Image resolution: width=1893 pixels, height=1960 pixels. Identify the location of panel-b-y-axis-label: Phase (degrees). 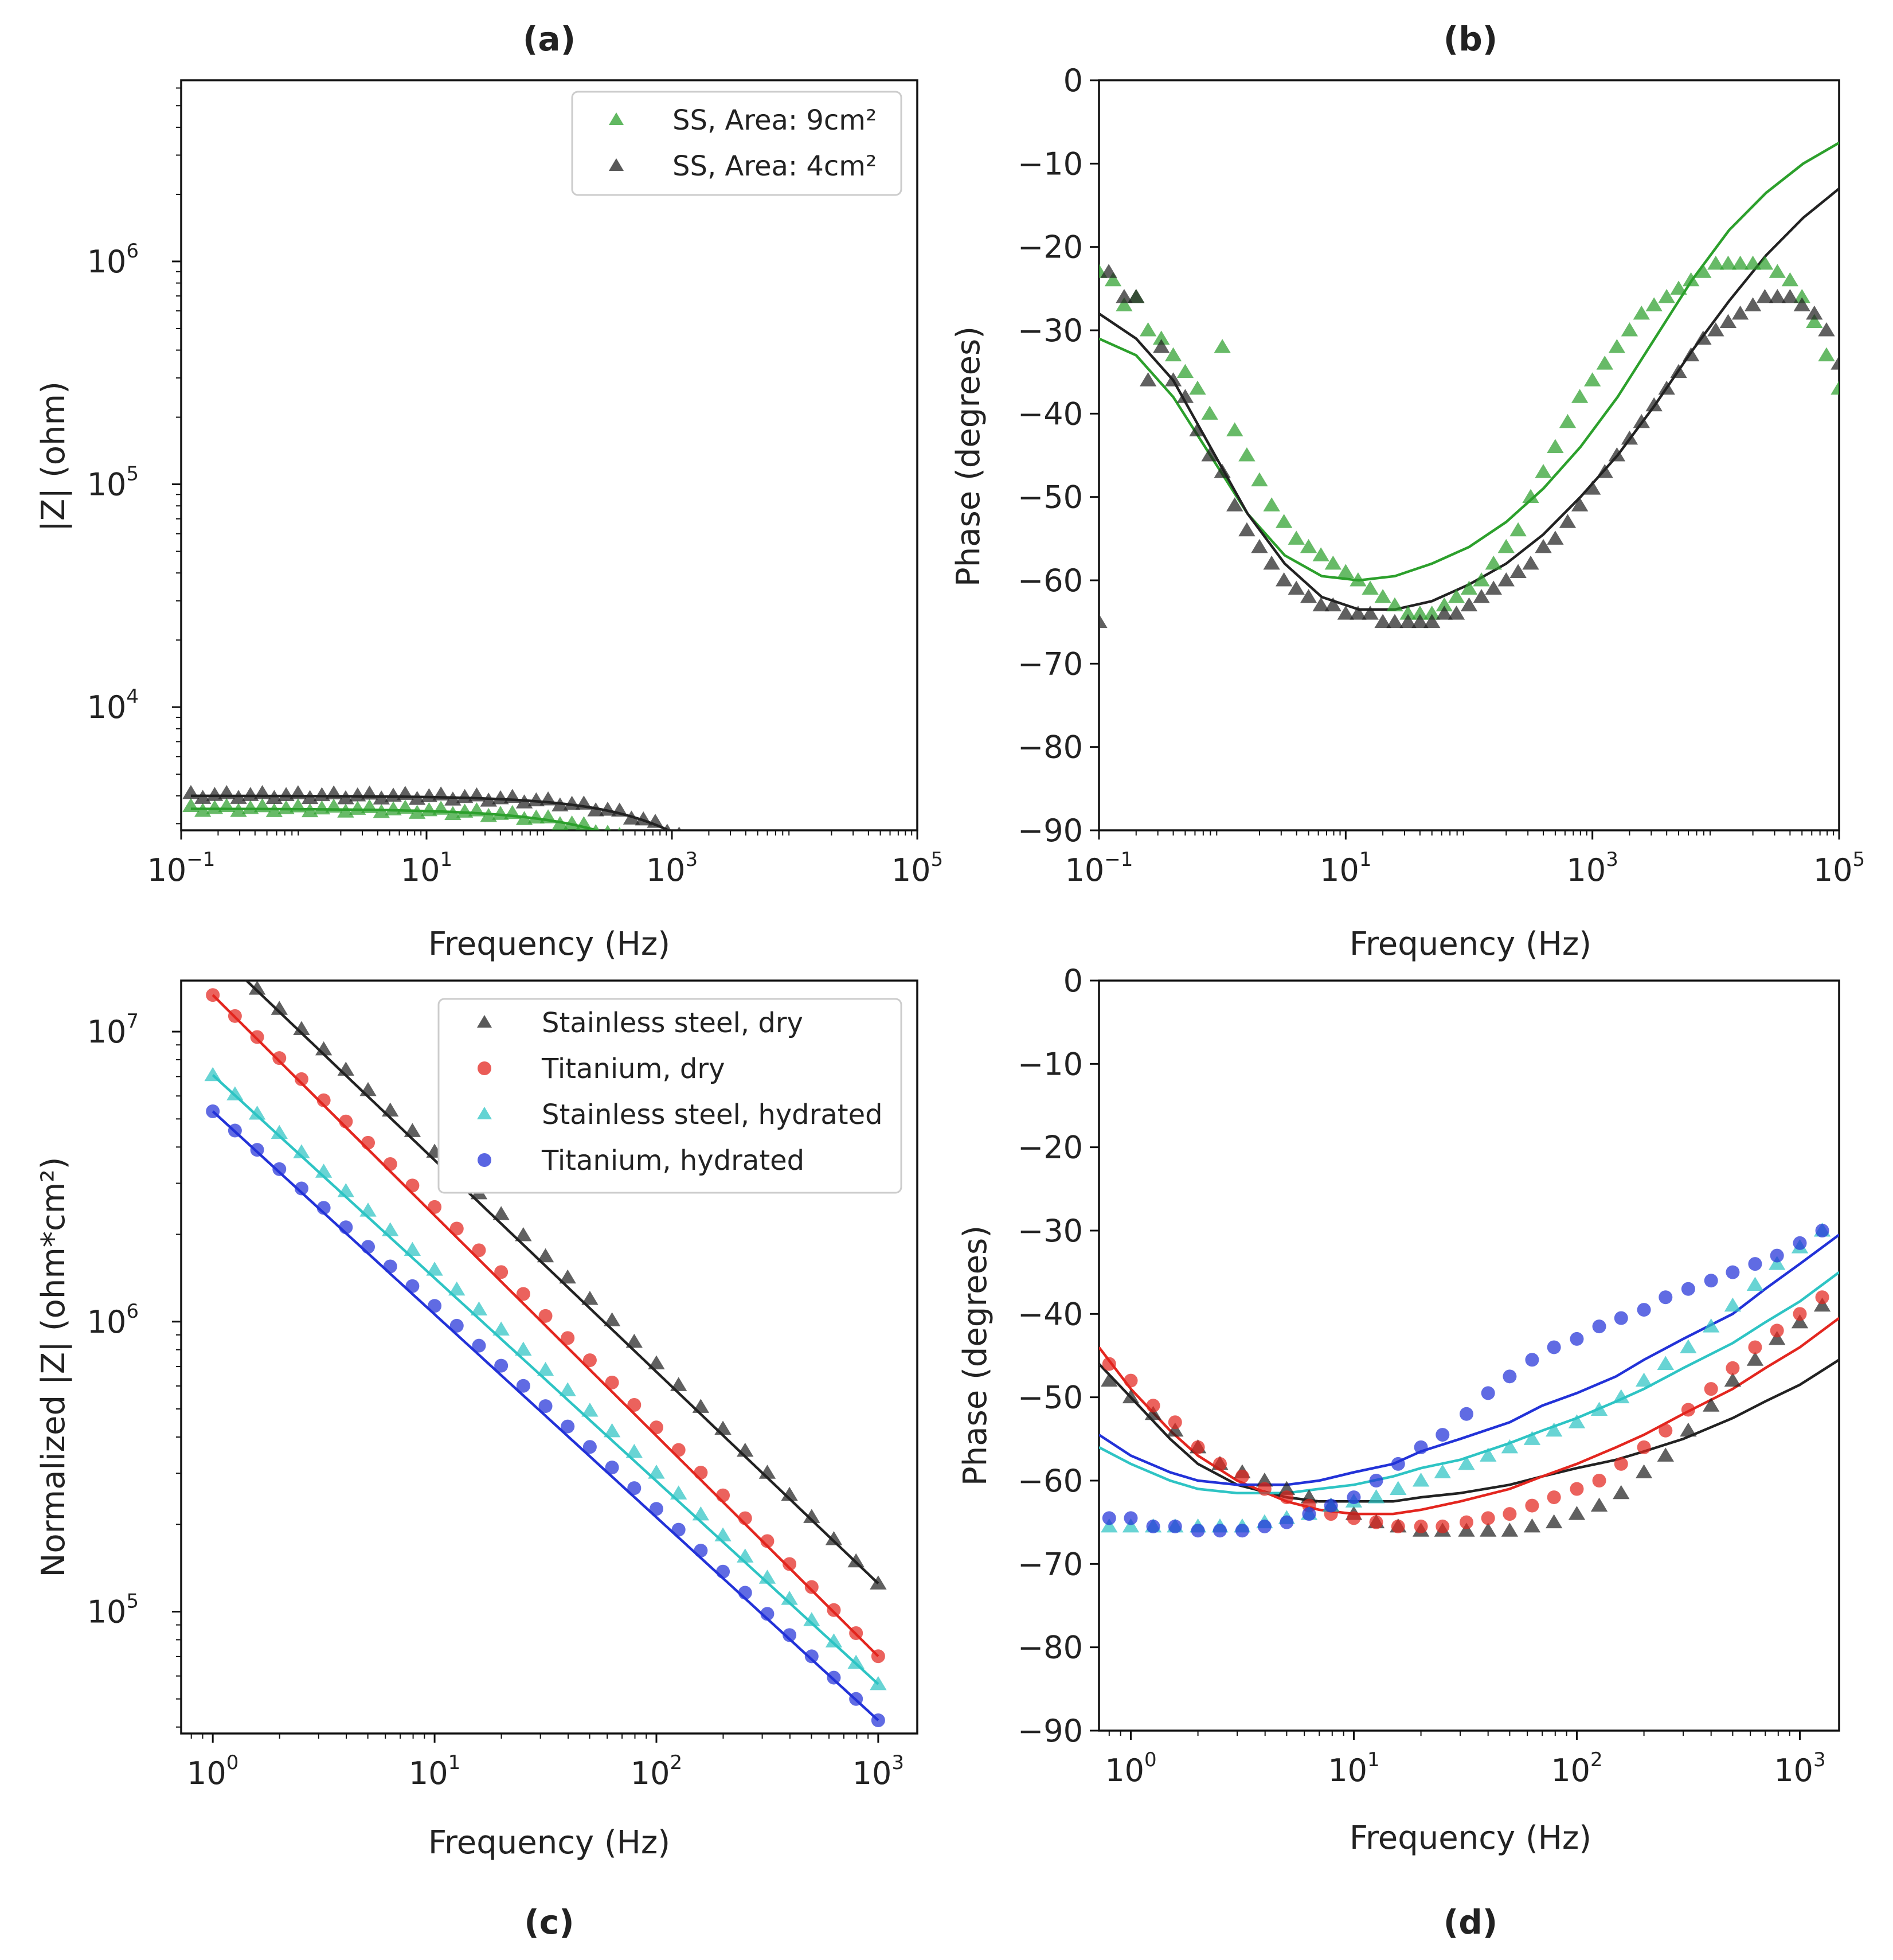
(969, 456).